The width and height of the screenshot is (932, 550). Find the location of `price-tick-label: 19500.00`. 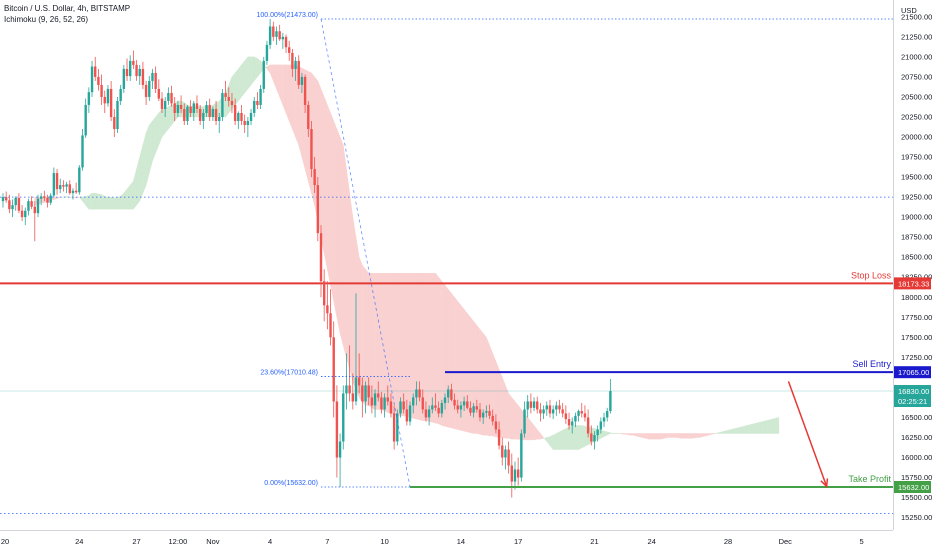

price-tick-label: 19500.00 is located at coordinates (916, 177).